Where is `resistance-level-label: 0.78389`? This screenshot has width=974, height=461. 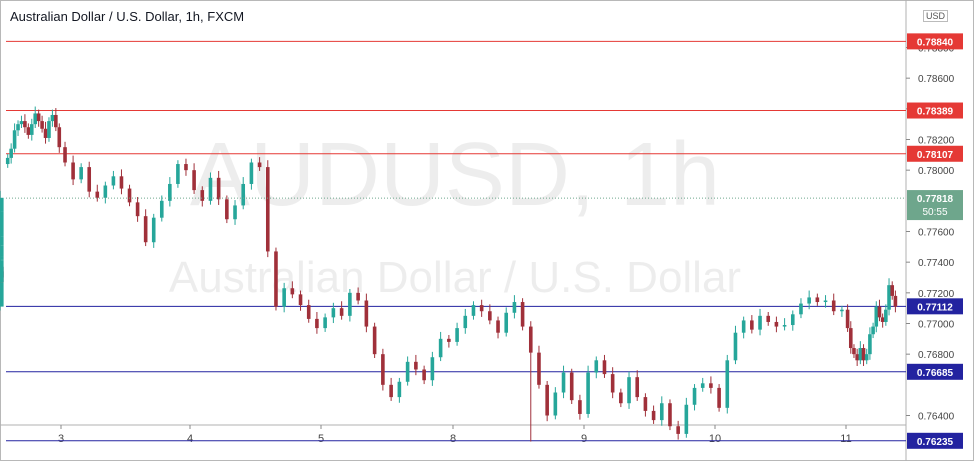
resistance-level-label: 0.78389 is located at coordinates (935, 112).